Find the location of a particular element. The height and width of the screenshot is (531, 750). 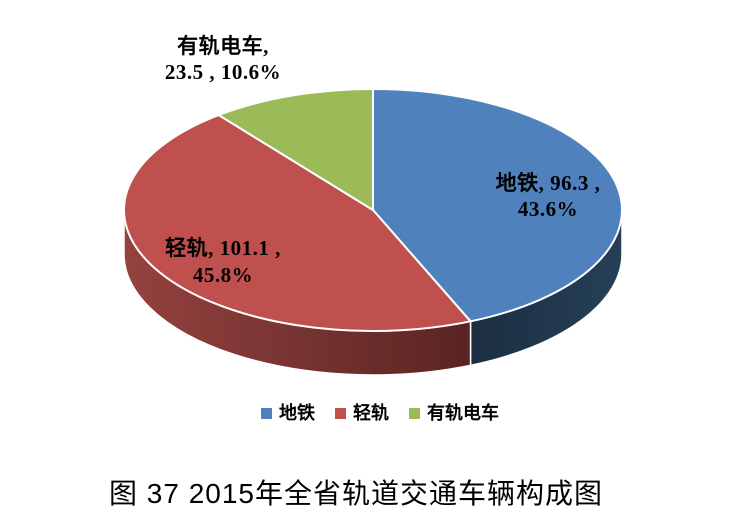

legend-swatch-lightrail is located at coordinates (340, 413).